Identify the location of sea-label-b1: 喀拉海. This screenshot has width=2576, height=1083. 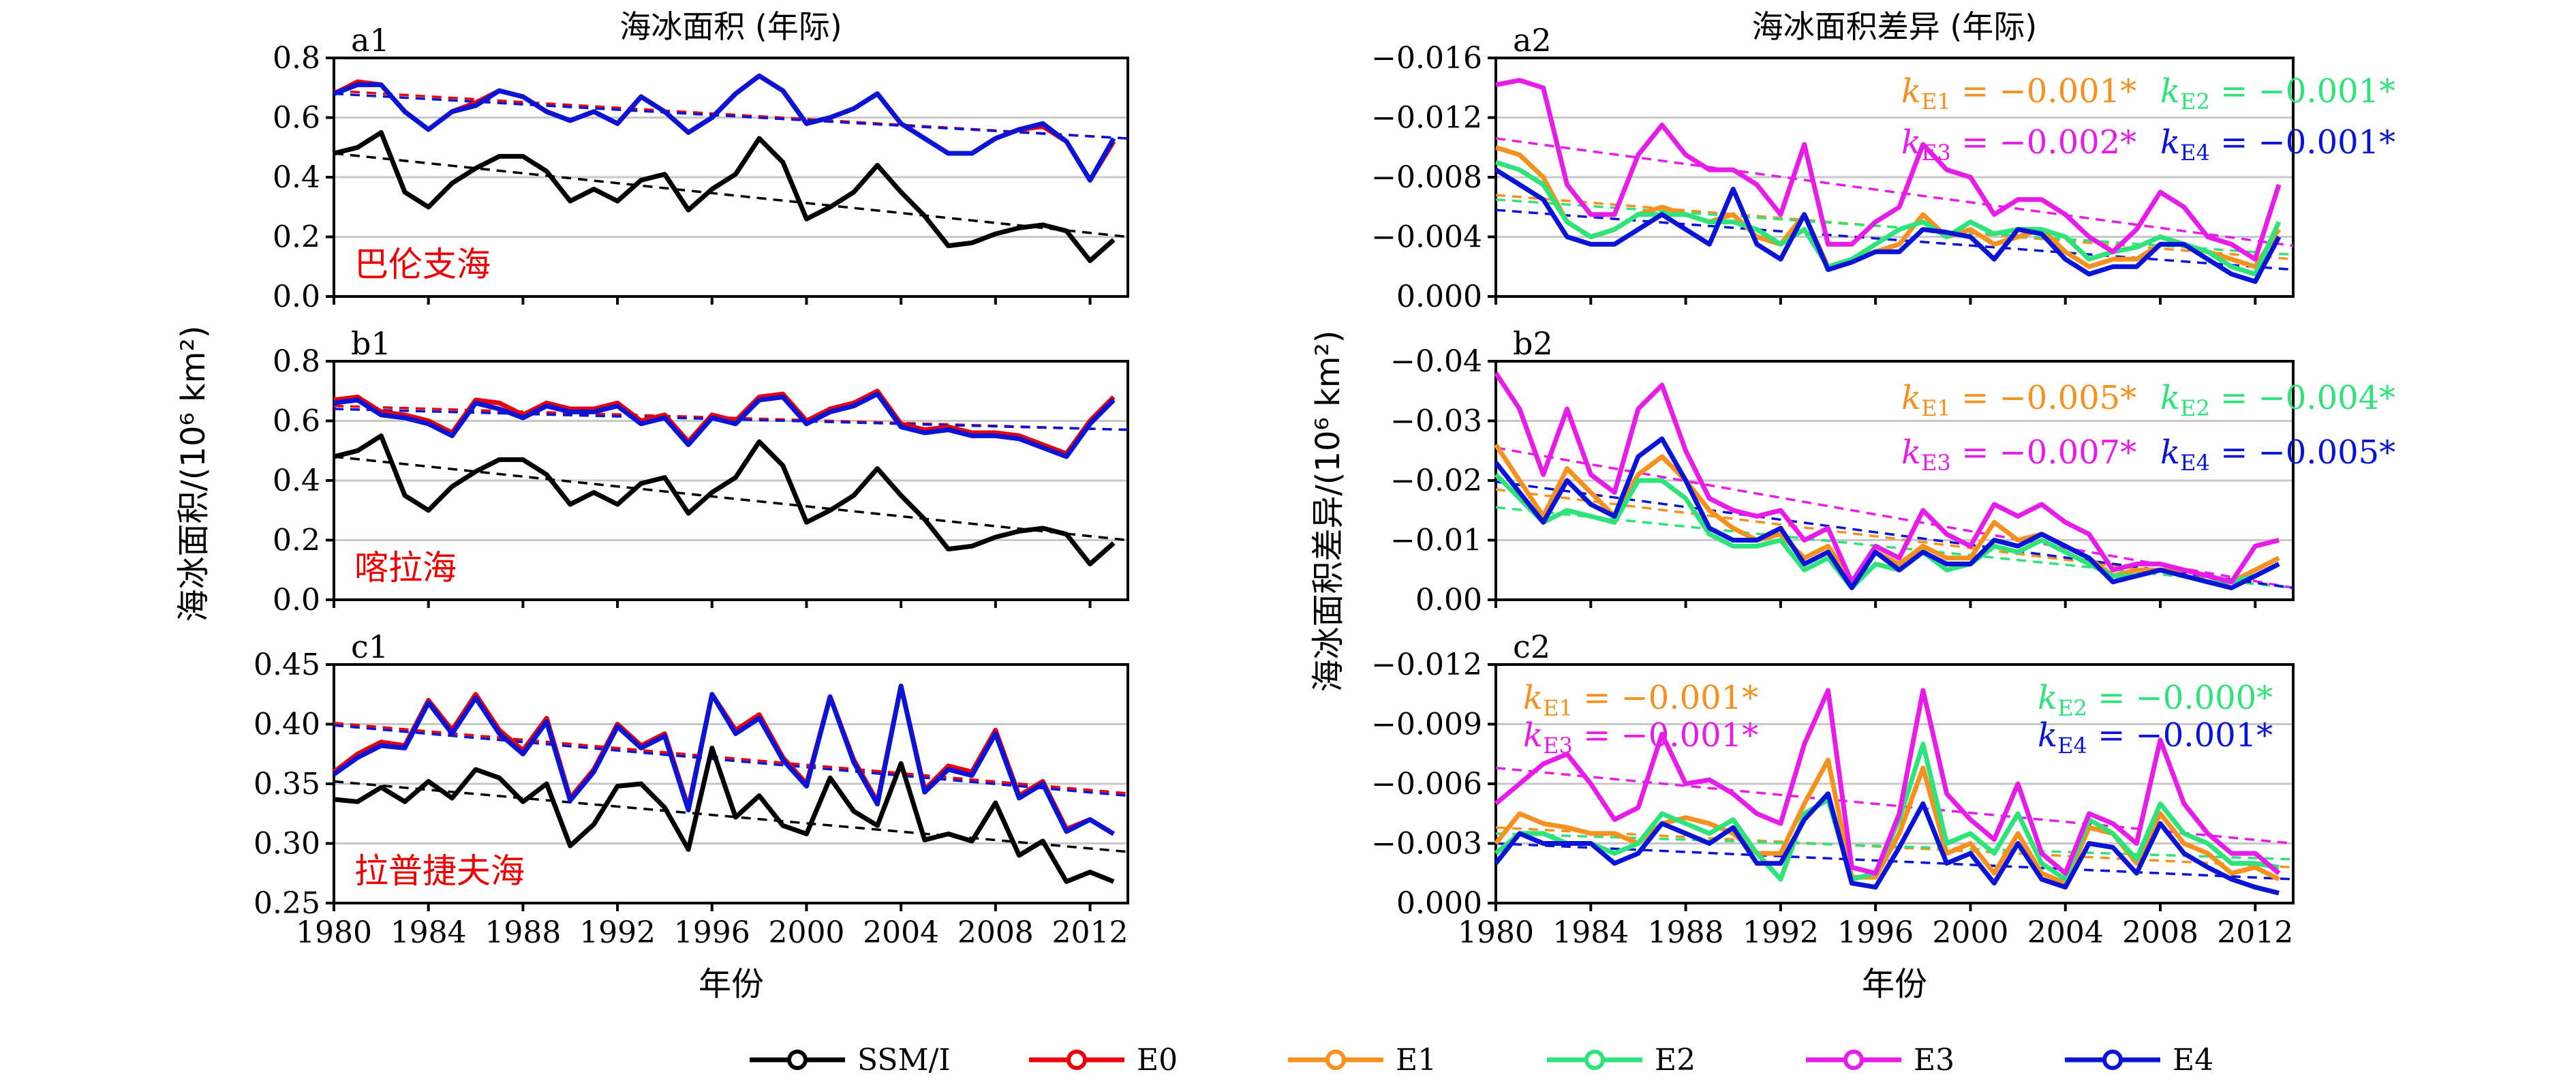
(405, 568).